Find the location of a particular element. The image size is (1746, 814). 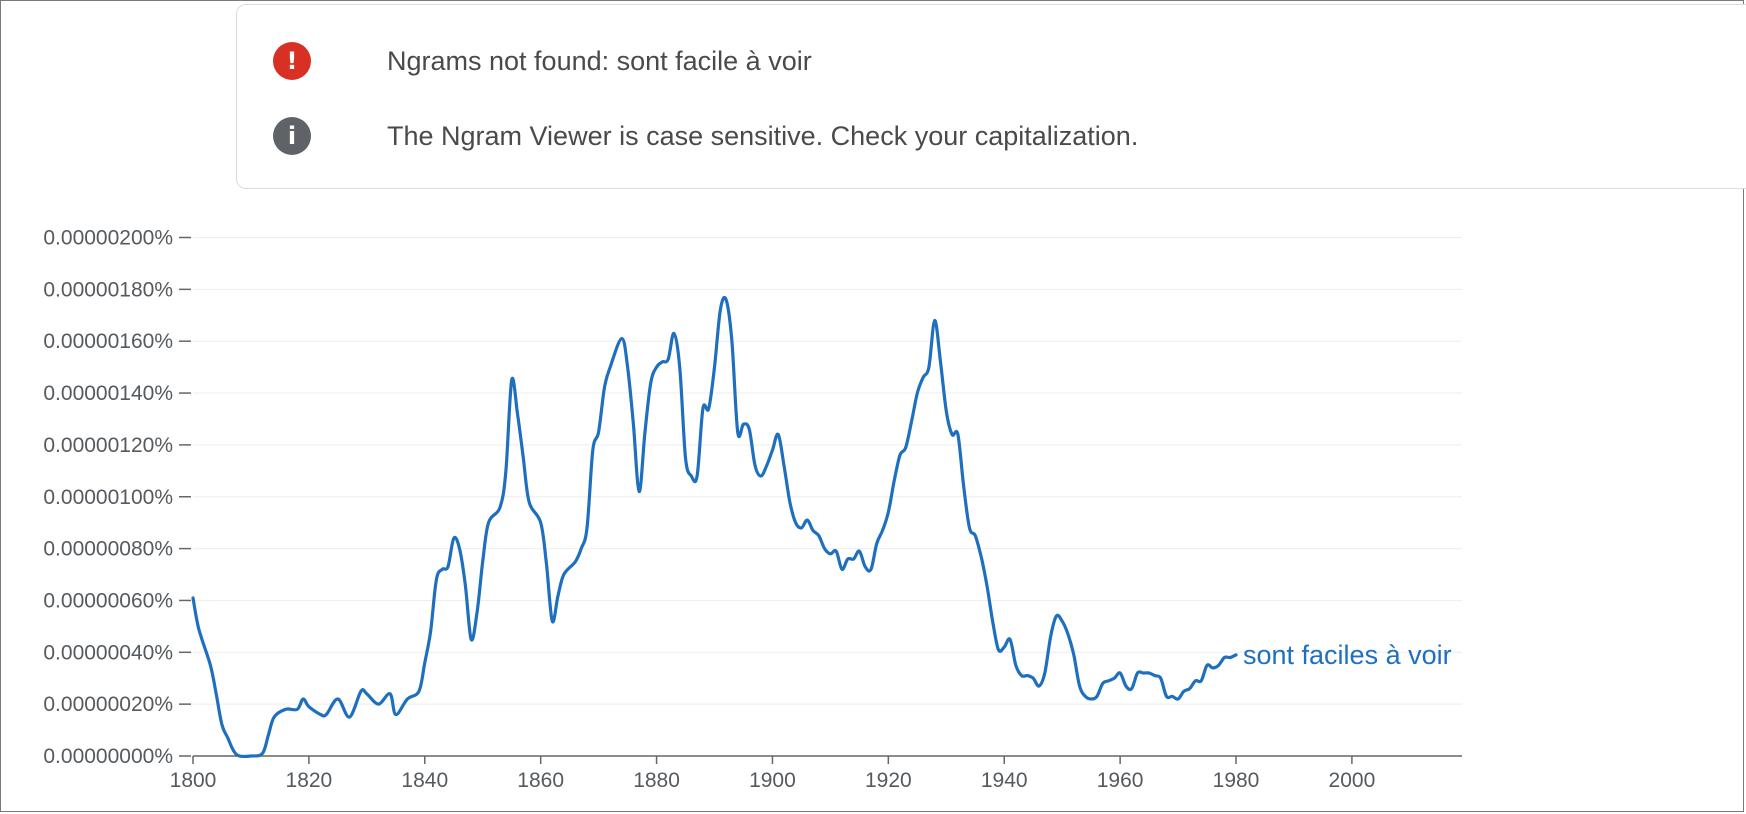

x-tick-label: 1900 is located at coordinates (772, 780).